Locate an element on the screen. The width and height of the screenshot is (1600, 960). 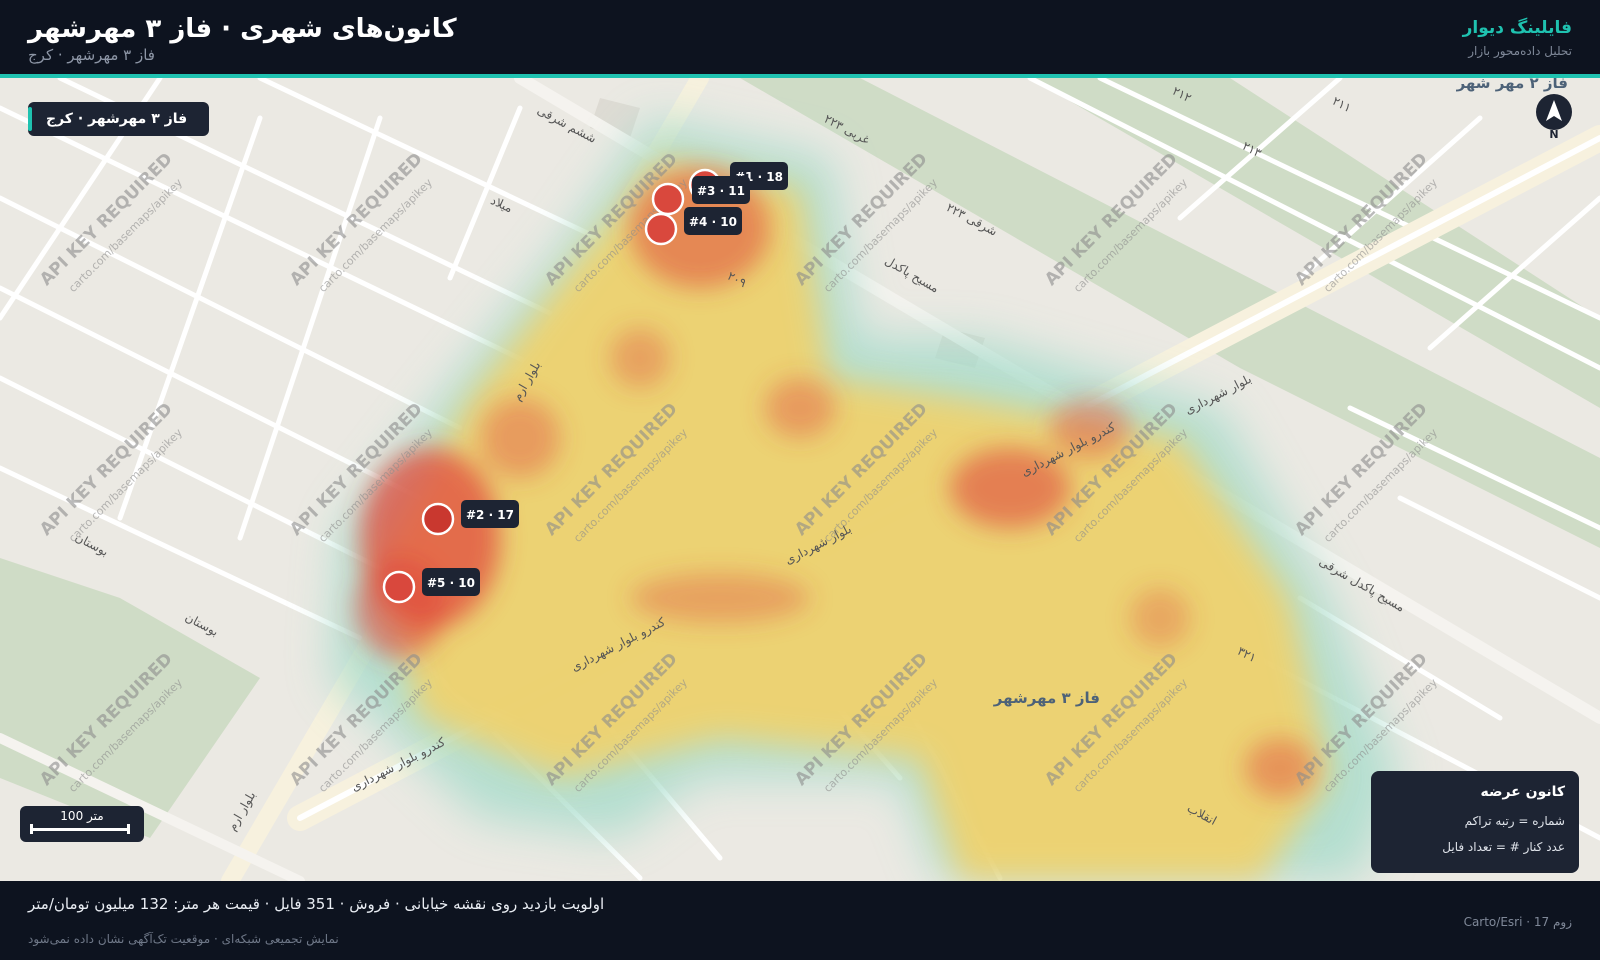
brand-name: فایلینگ دیوار is located at coordinates (1517, 28).